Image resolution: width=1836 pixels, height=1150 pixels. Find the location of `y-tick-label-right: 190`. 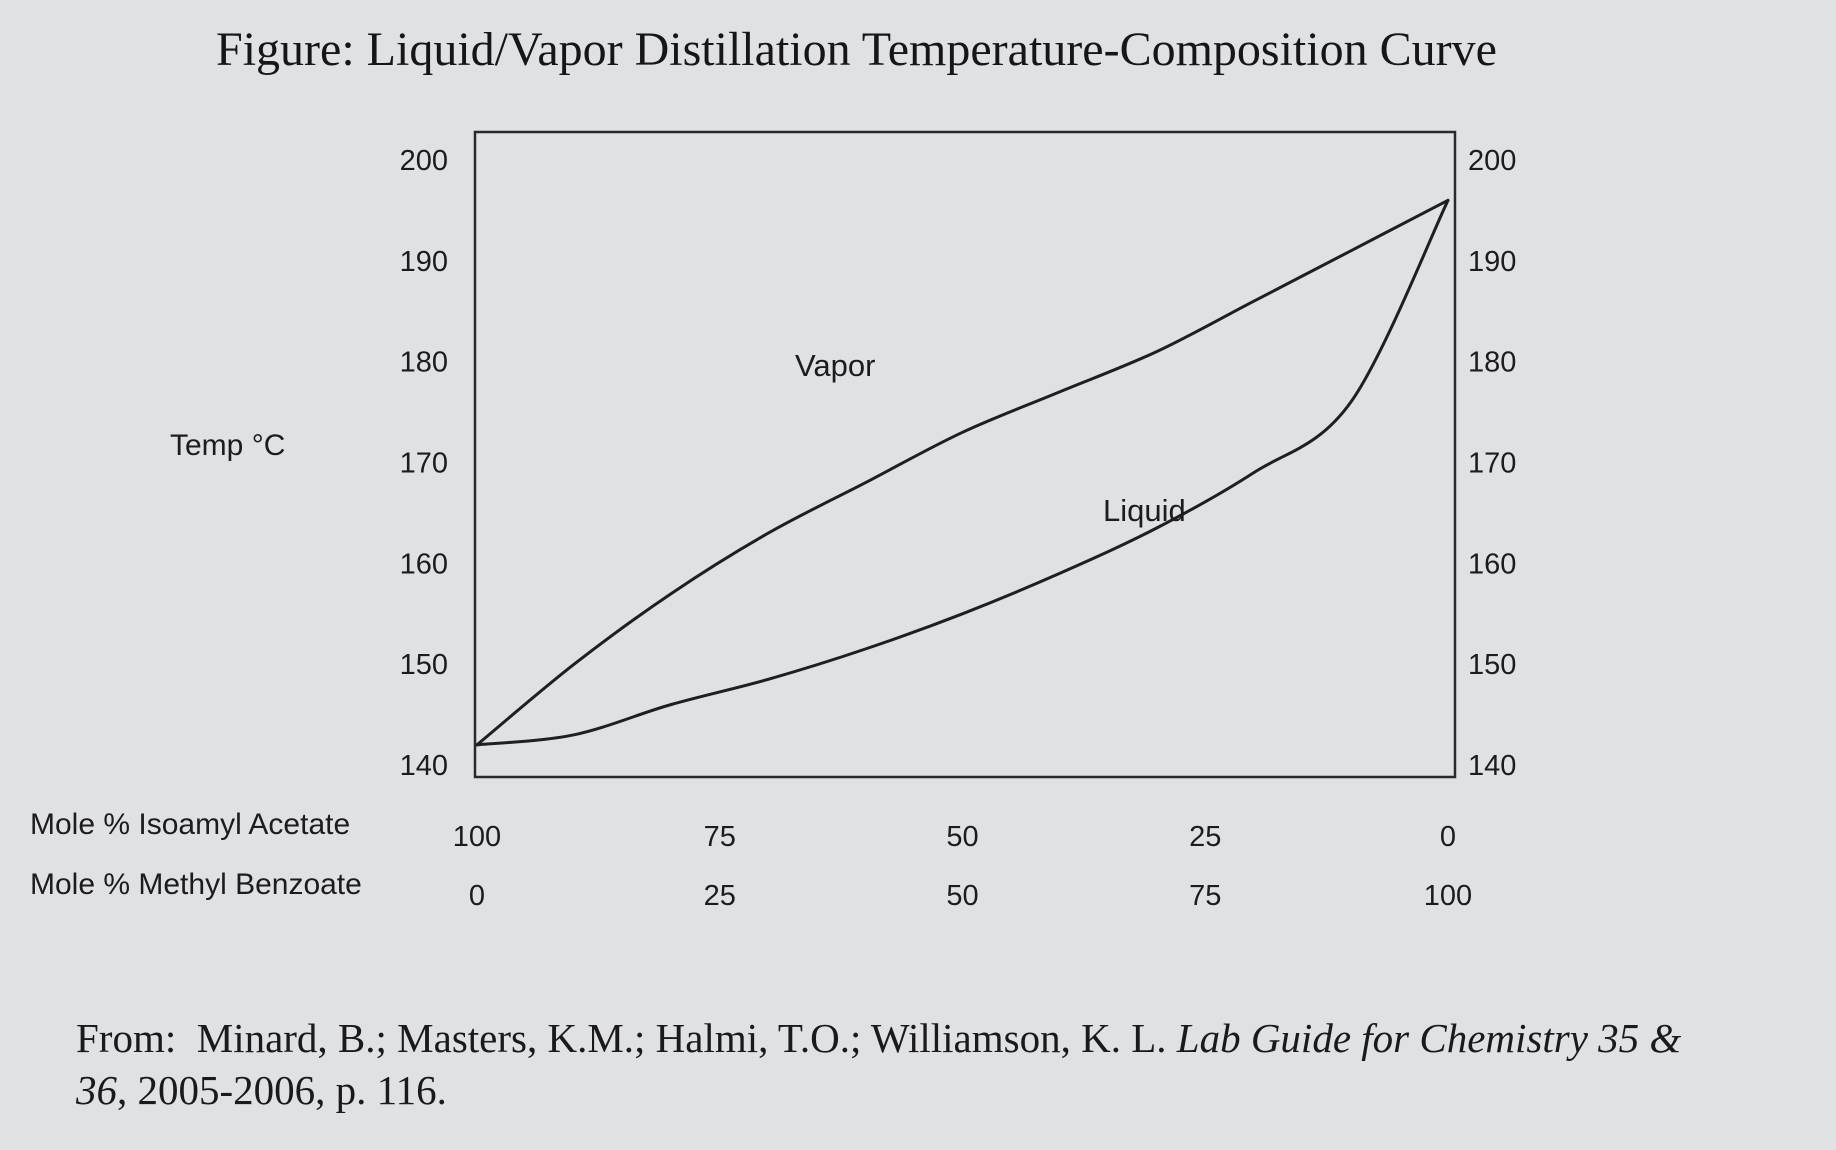

y-tick-label-right: 190 is located at coordinates (1492, 262).